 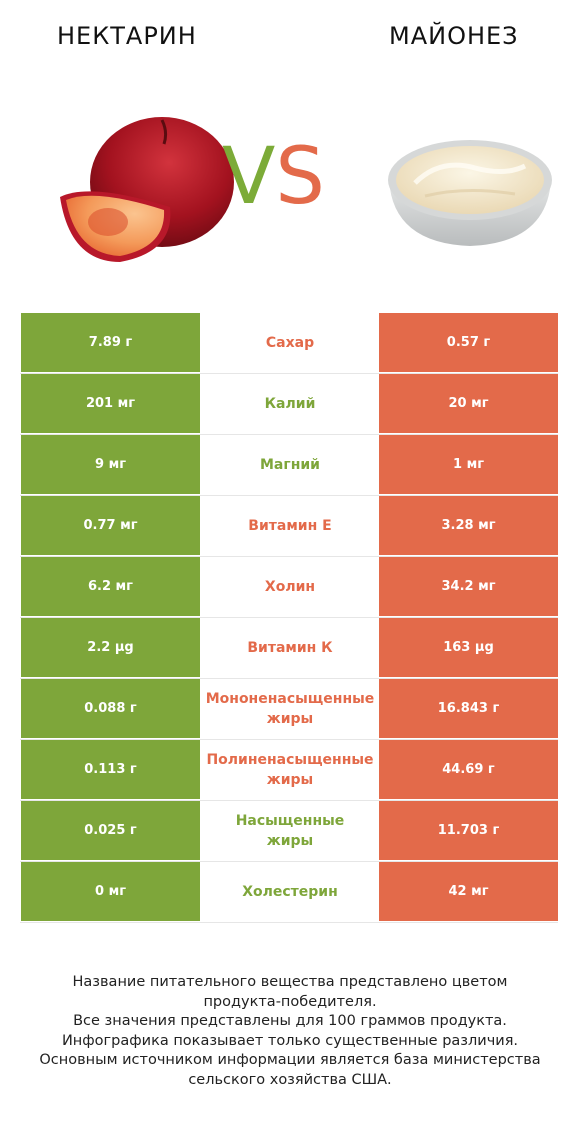 I want to click on nutrient-name-cell: Насыщенные жиры, so click(x=290, y=830).